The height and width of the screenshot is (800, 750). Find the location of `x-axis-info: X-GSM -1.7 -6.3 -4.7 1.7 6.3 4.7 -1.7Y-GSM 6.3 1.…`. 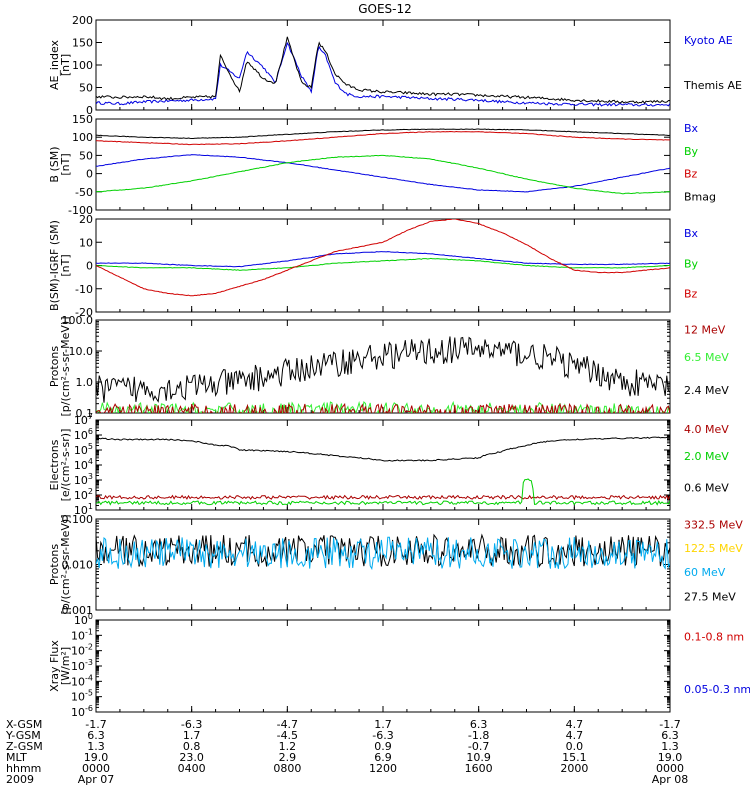

x-axis-info: X-GSM -1.7 -6.3 -4.7 1.7 6.3 4.7 -1.7Y-GSM 6.3 1.… is located at coordinates (346, 752).